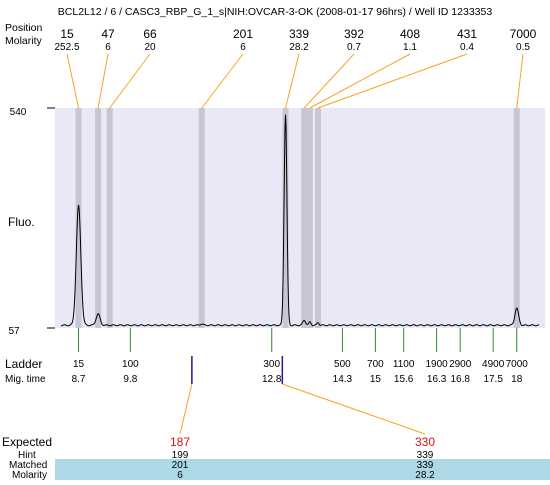 Image resolution: width=550 pixels, height=485 pixels. I want to click on ladder-time-label: 12.8, so click(272, 379).